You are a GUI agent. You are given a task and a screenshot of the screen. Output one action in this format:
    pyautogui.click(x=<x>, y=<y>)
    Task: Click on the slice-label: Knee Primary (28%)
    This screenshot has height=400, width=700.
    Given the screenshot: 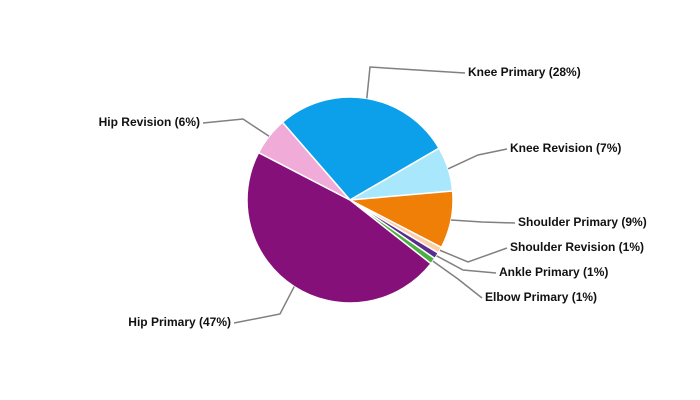 What is the action you would take?
    pyautogui.click(x=524, y=72)
    